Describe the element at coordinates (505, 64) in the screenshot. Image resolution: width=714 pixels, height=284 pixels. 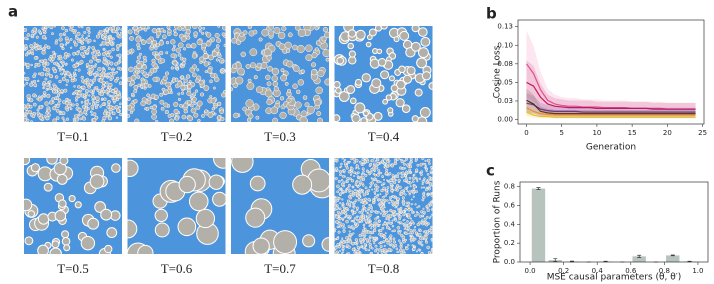
I see `y-tick-label: 0.08` at that location.